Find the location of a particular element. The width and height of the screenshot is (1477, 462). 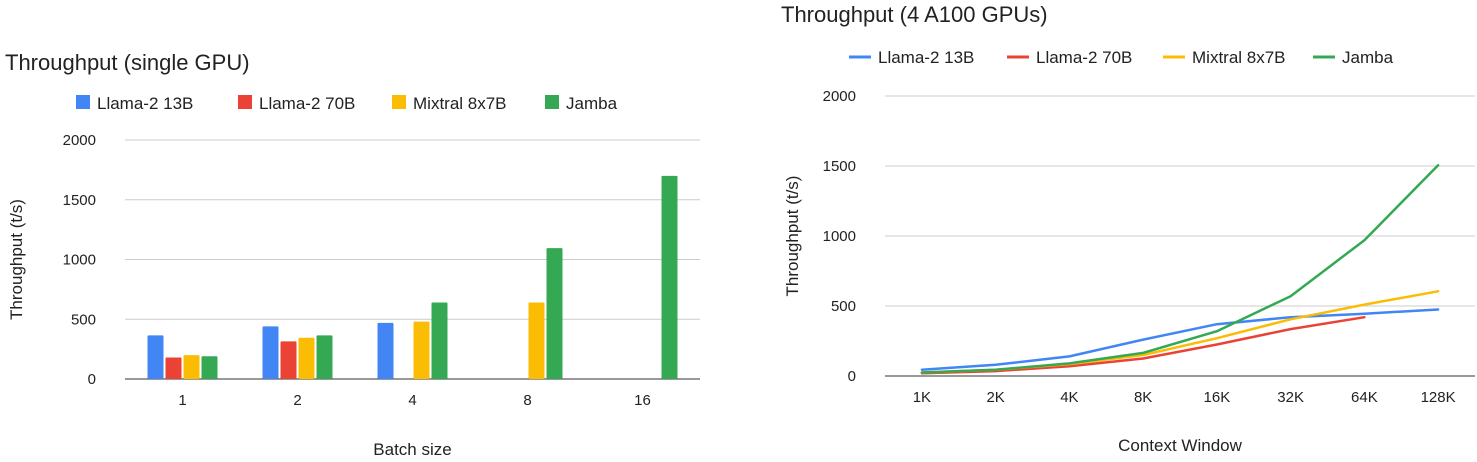

chart1-legend-label-mixtral-8x7b: Mixtral 8x7B is located at coordinates (460, 103).